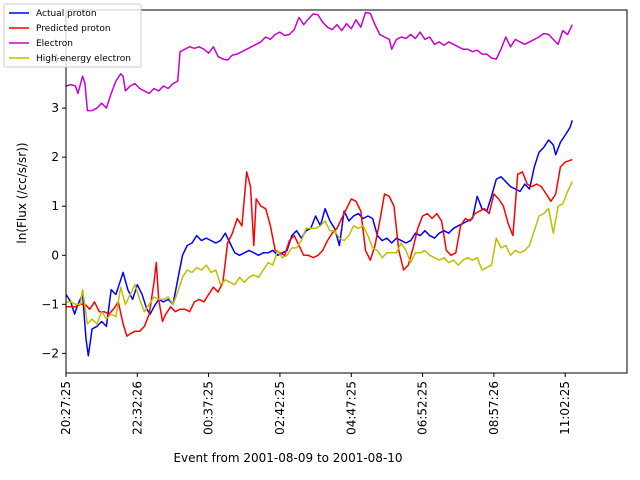 The width and height of the screenshot is (640, 480). I want to click on y-axis: −2−101234, so click(53, 206).